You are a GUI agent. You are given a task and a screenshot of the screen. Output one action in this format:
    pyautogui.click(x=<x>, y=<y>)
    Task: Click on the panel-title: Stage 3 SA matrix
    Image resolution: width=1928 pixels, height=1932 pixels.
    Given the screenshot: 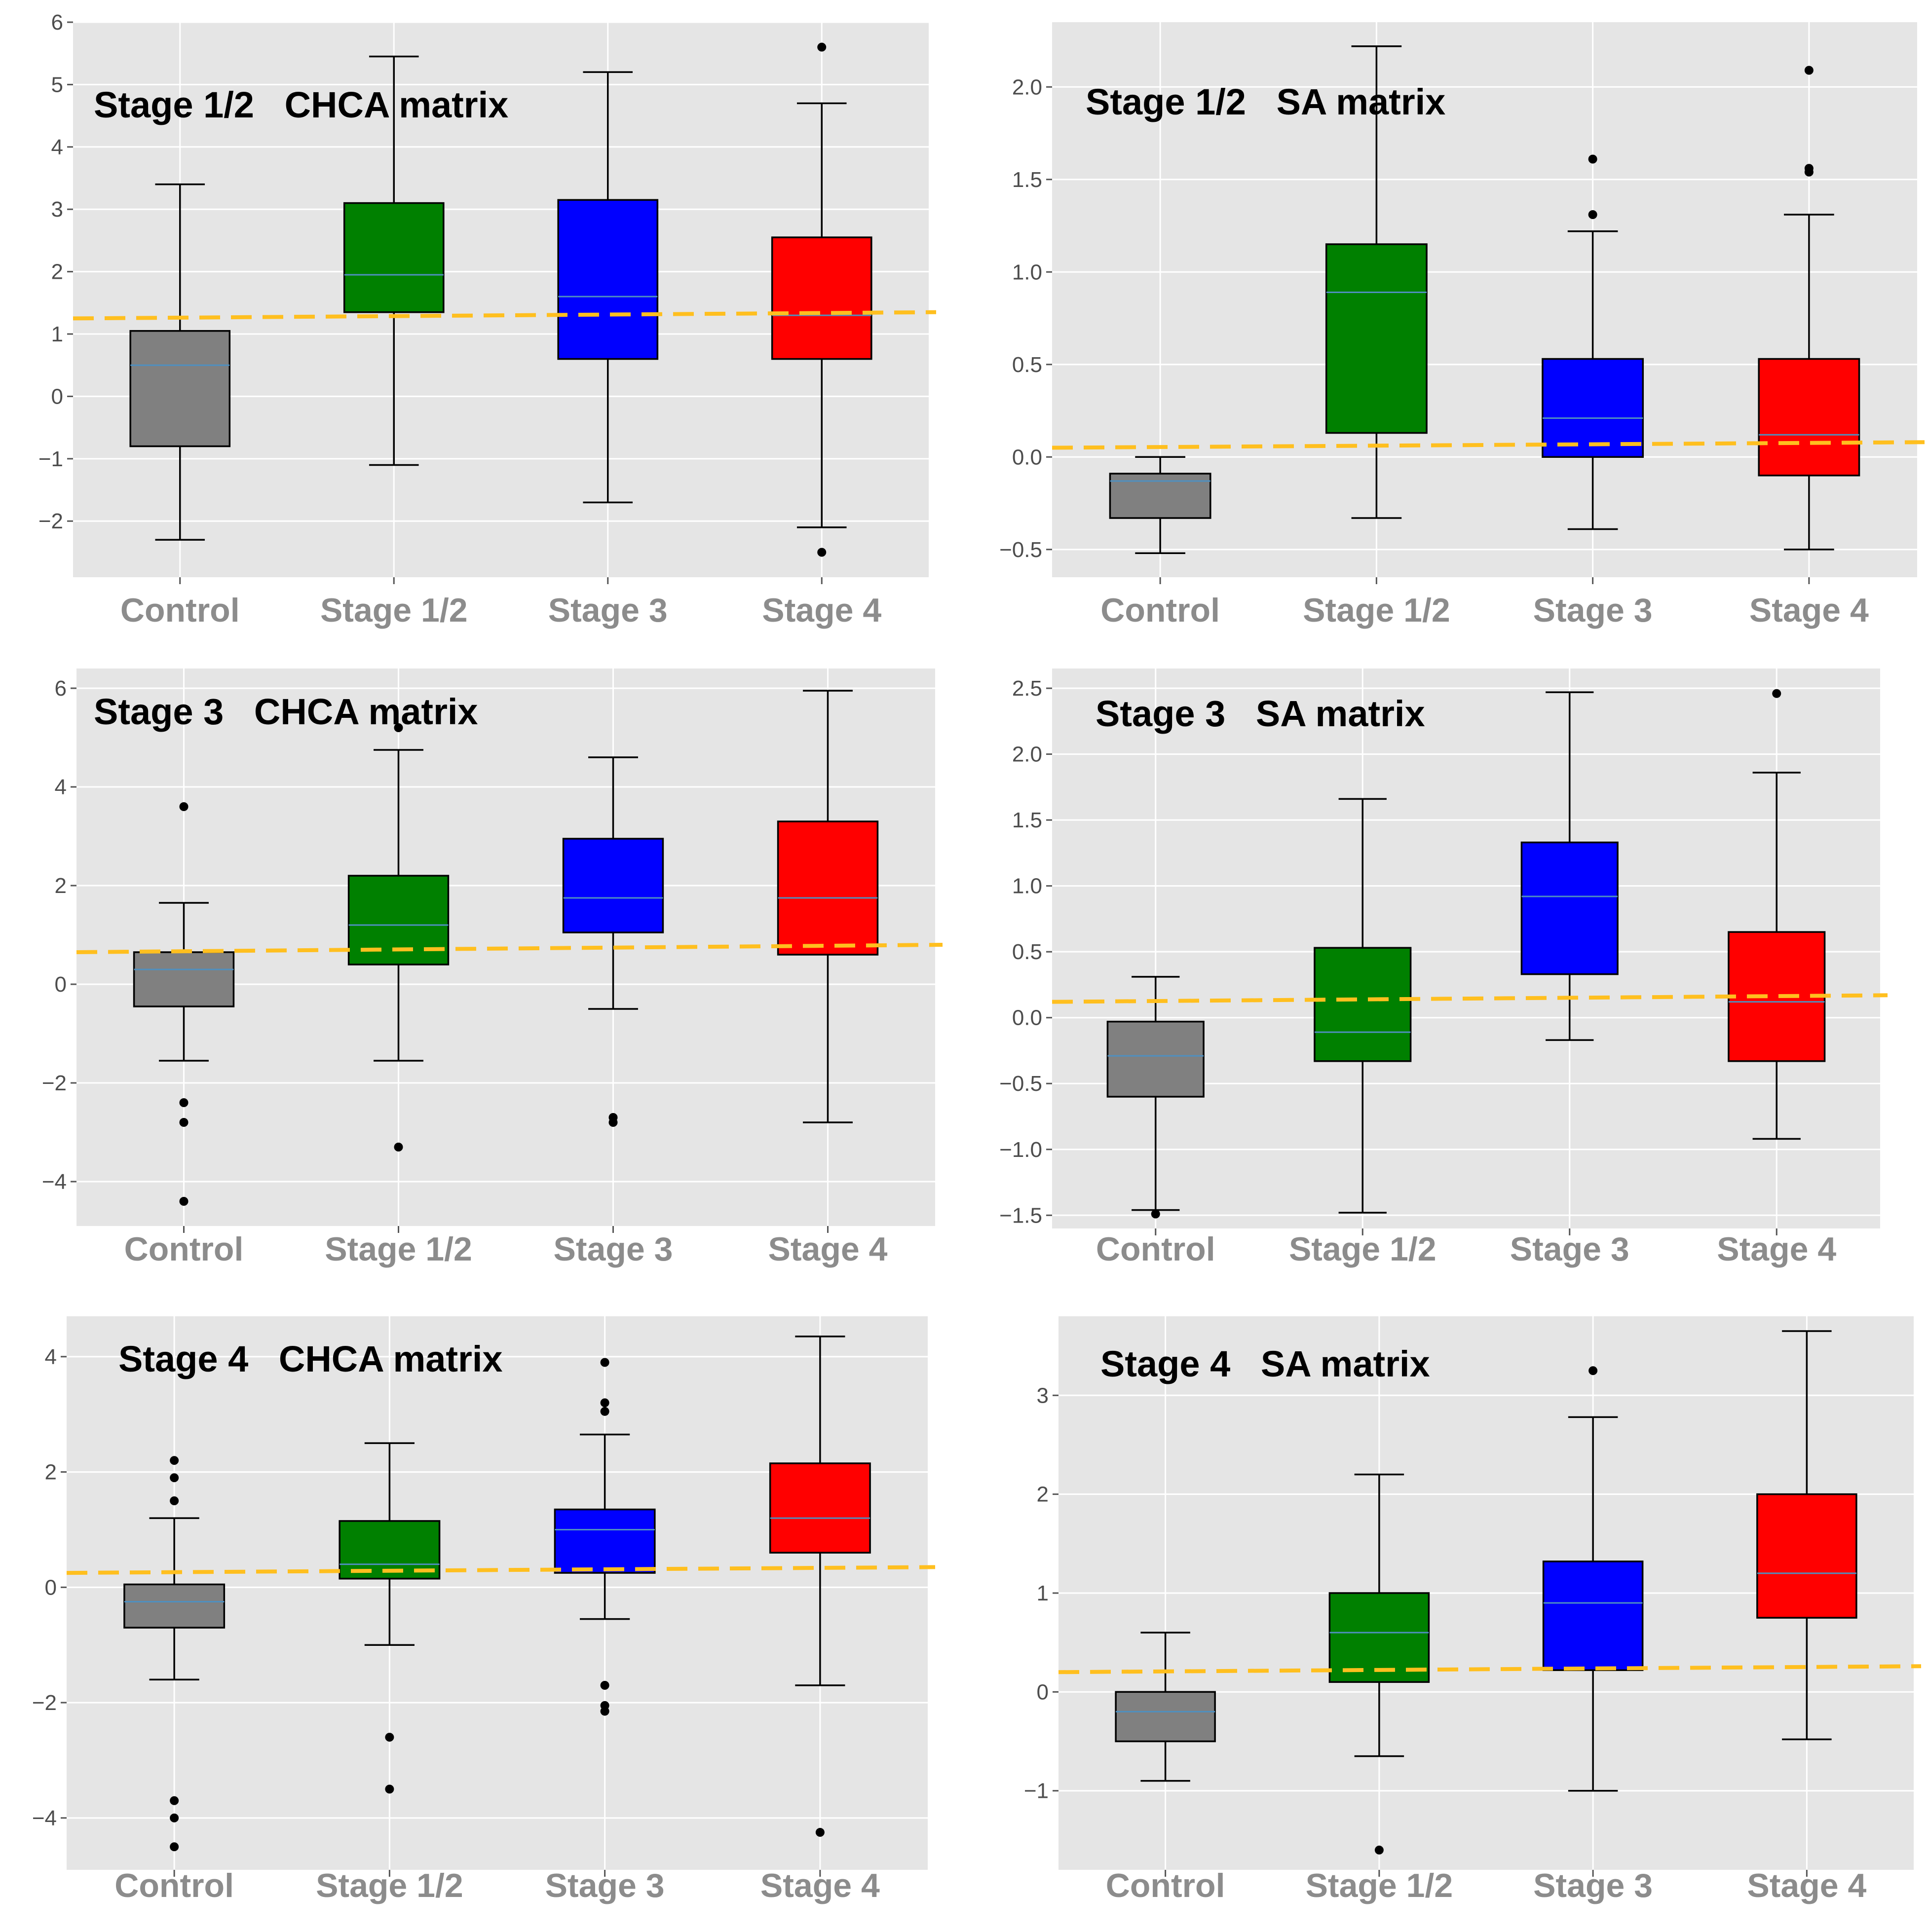 What is the action you would take?
    pyautogui.click(x=1260, y=713)
    